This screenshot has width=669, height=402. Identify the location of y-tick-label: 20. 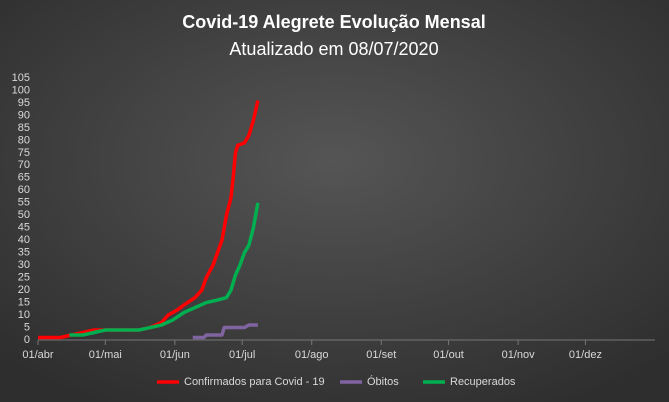
(24, 290).